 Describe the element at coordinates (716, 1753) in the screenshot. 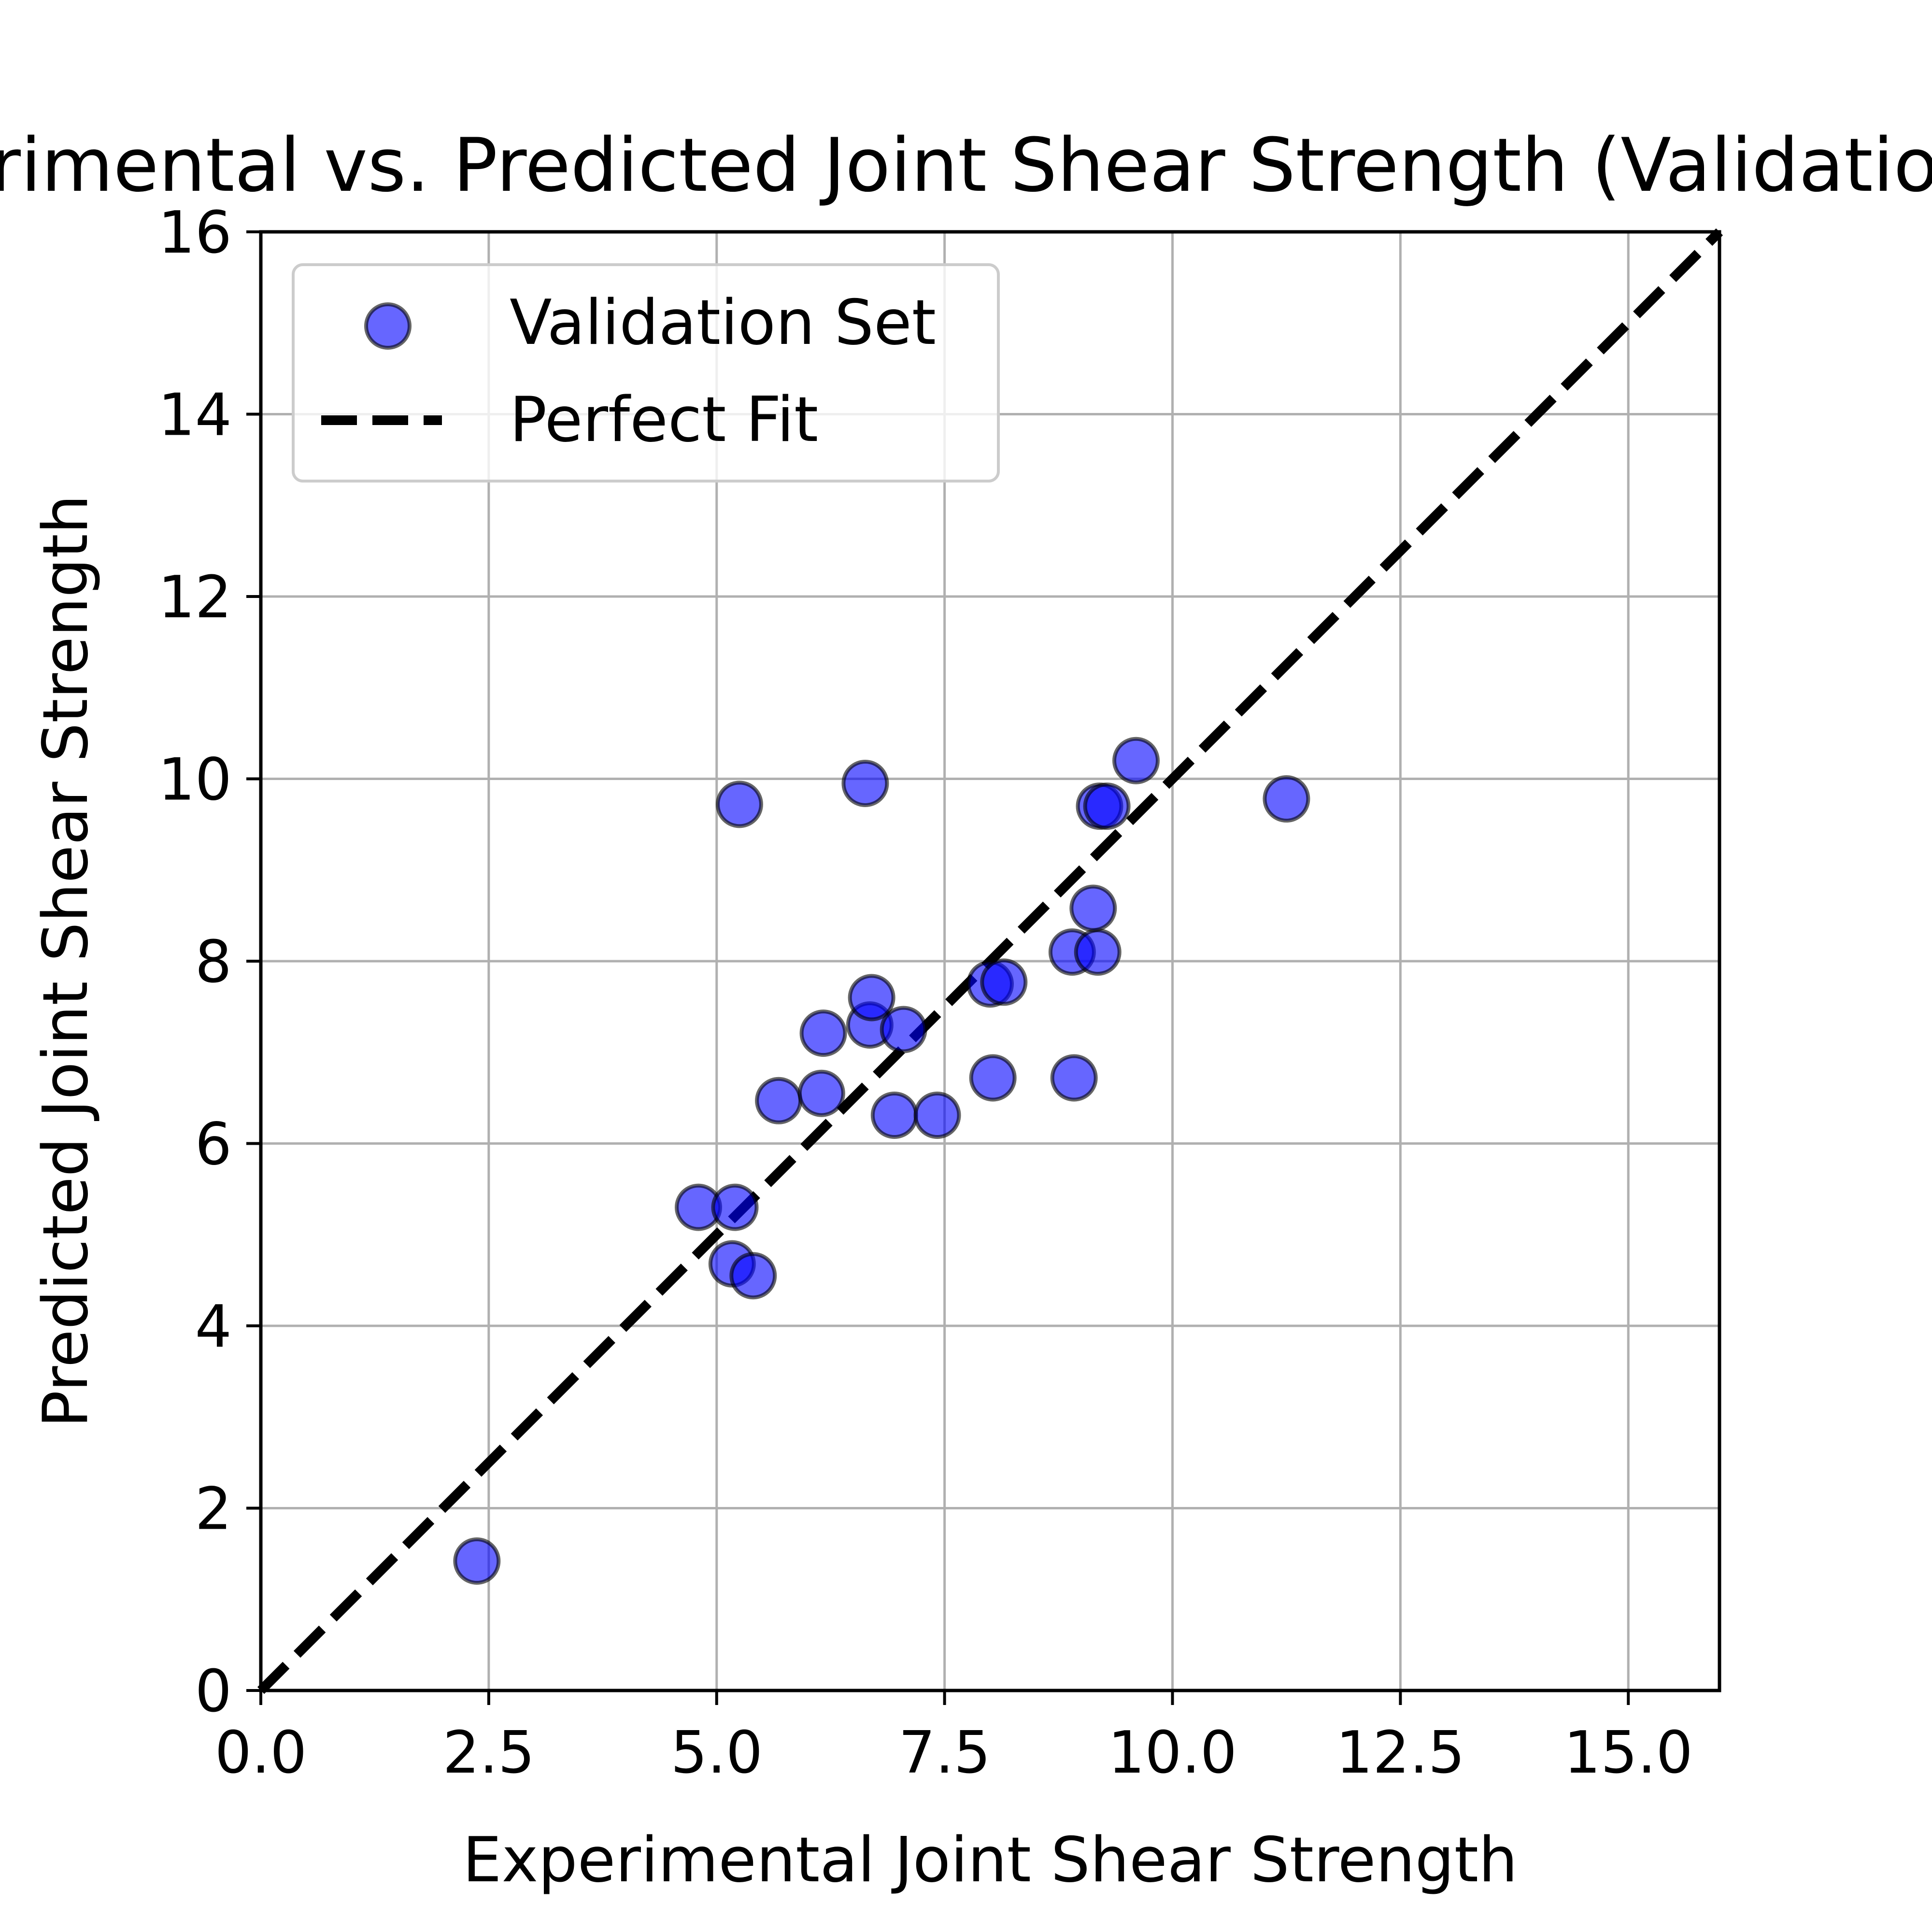

I see `x-tick-label: 5.0` at that location.